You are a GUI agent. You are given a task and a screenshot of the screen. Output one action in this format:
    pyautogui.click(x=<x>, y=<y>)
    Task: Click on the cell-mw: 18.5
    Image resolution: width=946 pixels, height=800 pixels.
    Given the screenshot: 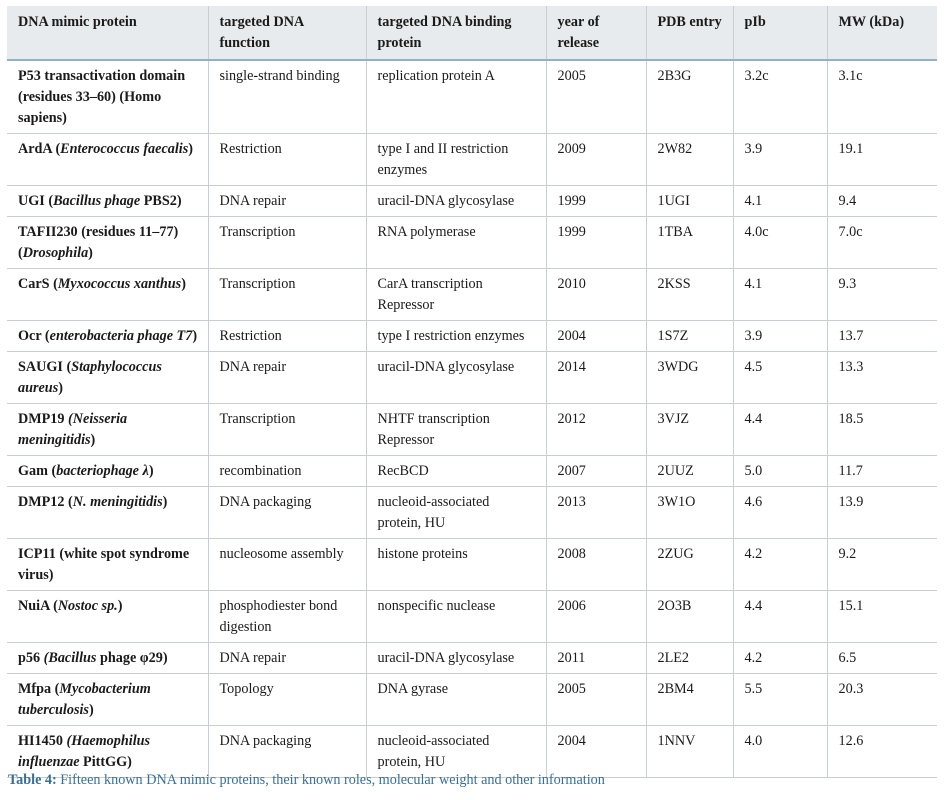 What is the action you would take?
    pyautogui.click(x=882, y=429)
    